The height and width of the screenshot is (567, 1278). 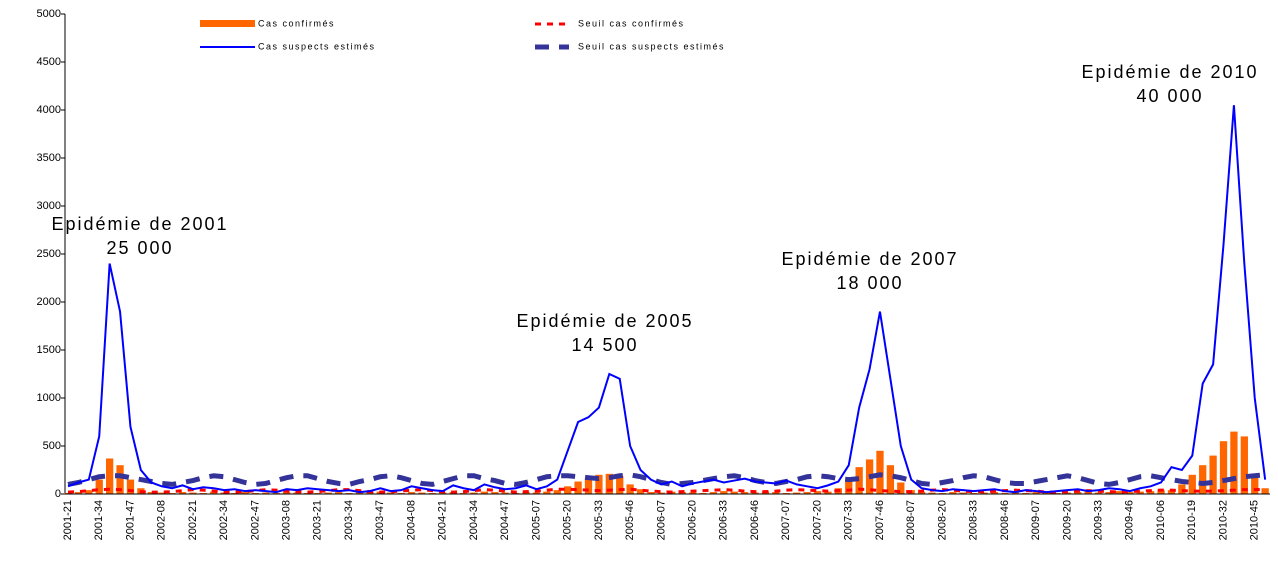 I want to click on legend-swatch, so click(x=227, y=23).